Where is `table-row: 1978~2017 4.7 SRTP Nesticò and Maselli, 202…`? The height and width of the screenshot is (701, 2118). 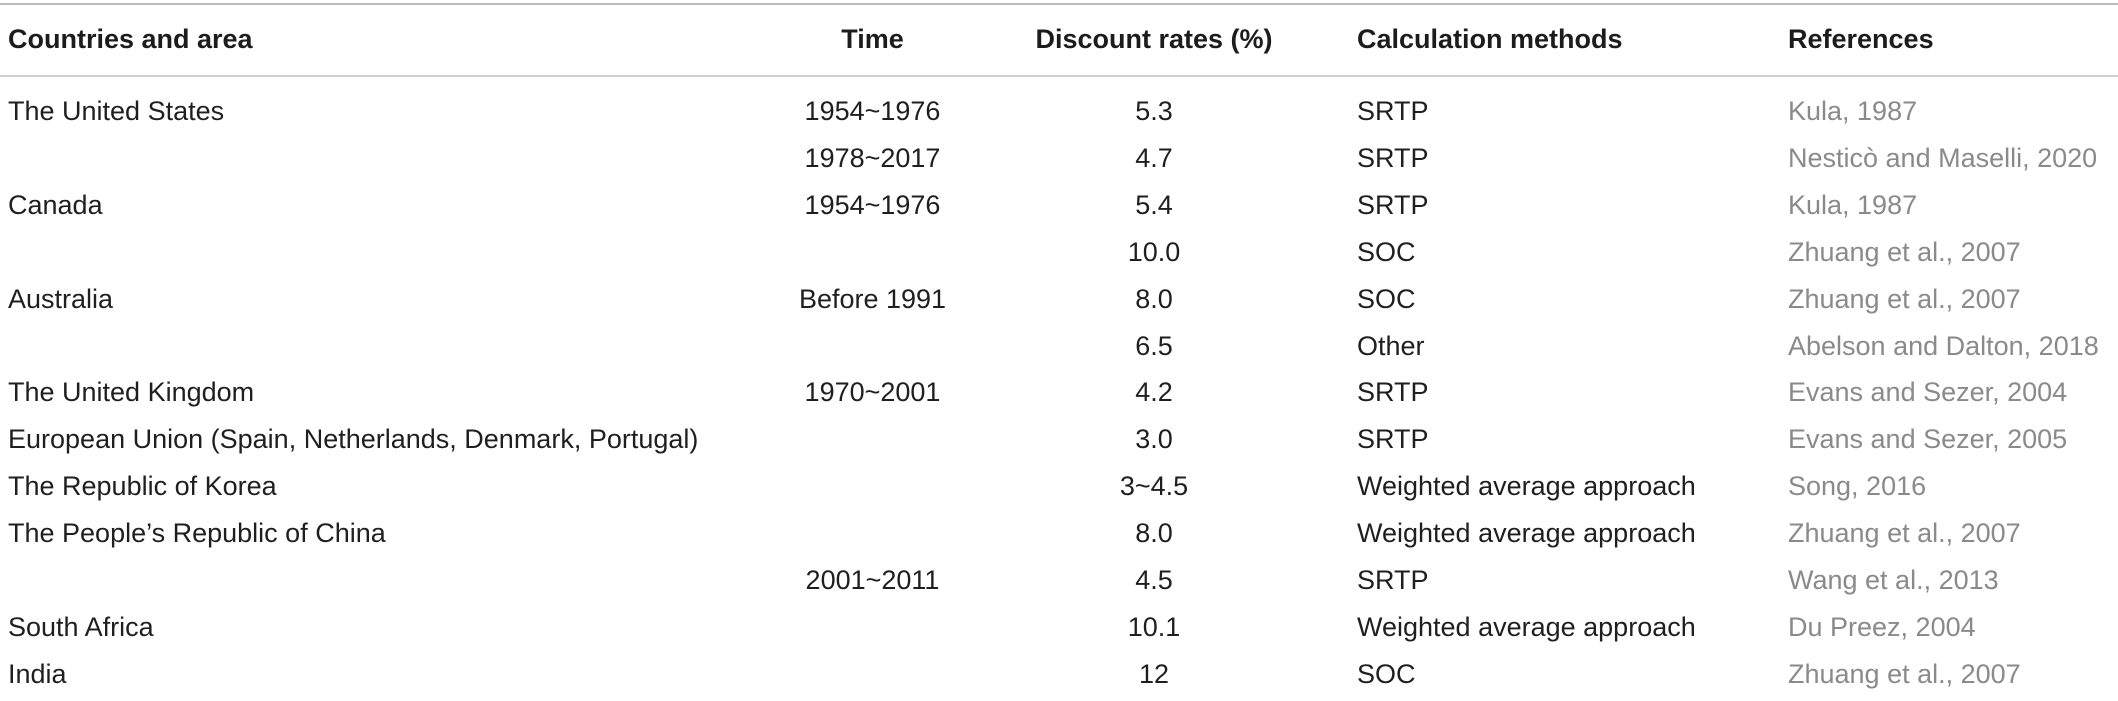 table-row: 1978~2017 4.7 SRTP Nesticò and Maselli, 202… is located at coordinates (1059, 158).